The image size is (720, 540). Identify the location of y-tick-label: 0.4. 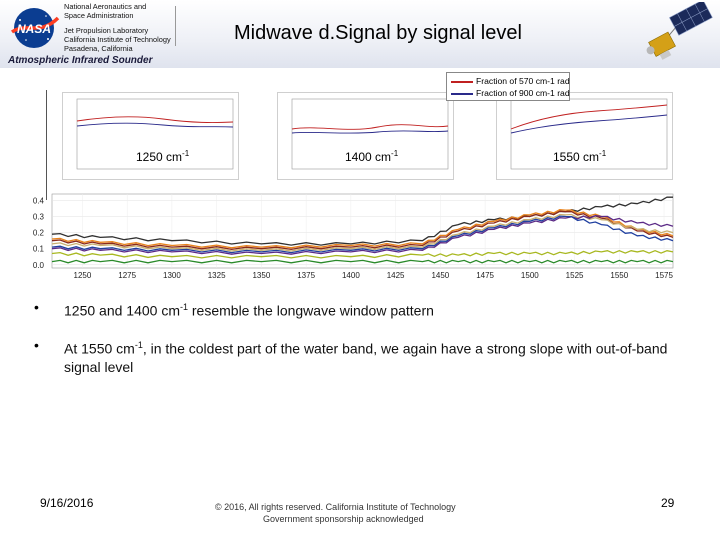
(39, 200).